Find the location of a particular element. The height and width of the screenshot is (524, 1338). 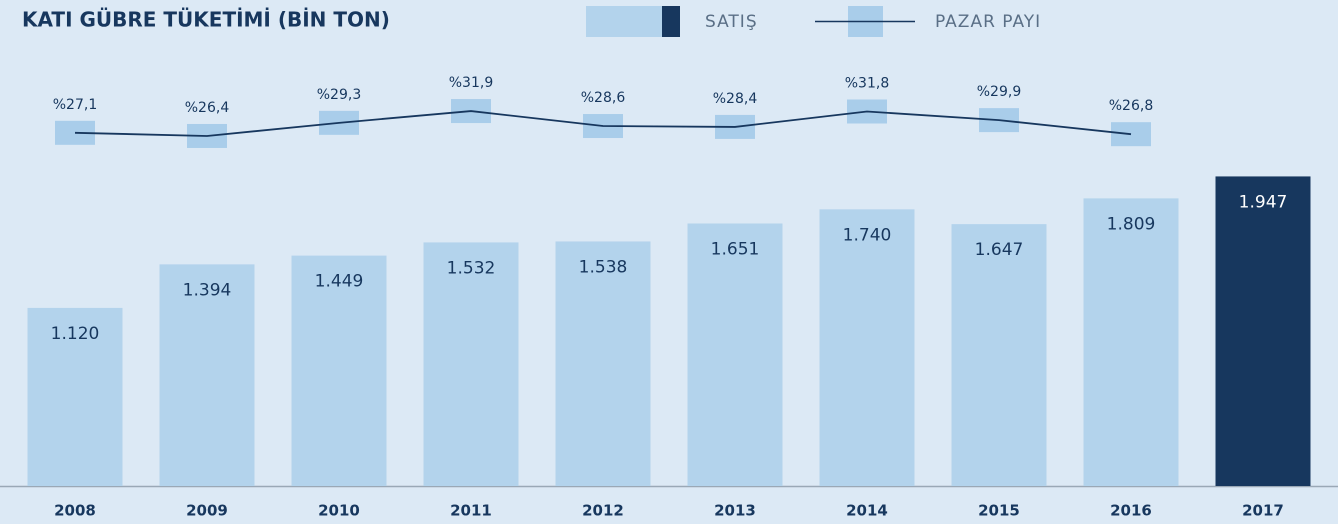

line-value-label: %31,9 is located at coordinates (471, 83).